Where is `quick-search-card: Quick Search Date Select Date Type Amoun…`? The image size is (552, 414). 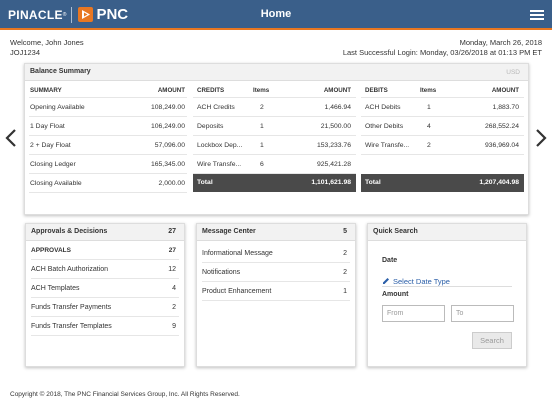 quick-search-card: Quick Search Date Select Date Type Amoun… is located at coordinates (447, 295).